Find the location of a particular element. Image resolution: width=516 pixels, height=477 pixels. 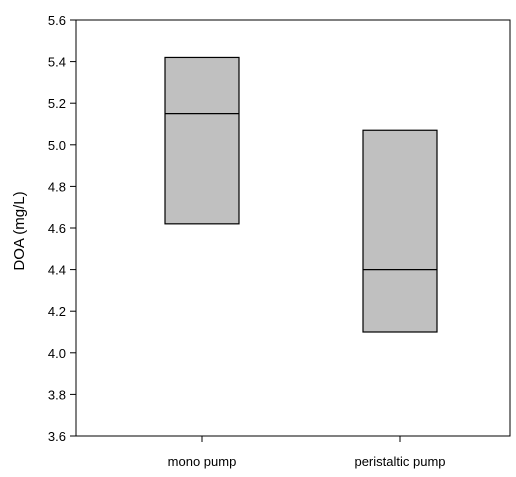

x-tick-label: mono pump is located at coordinates (202, 461).